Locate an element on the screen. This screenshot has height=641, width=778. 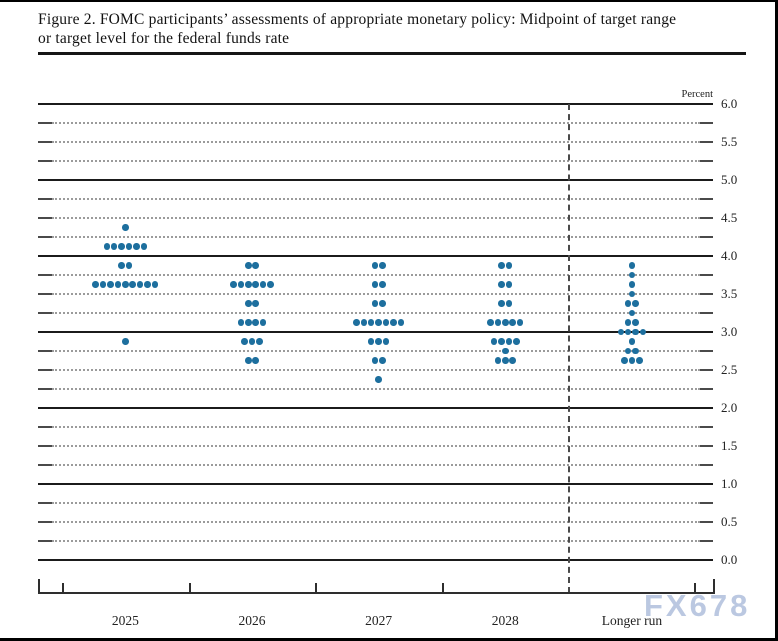
right-border is located at coordinates (776, 320).